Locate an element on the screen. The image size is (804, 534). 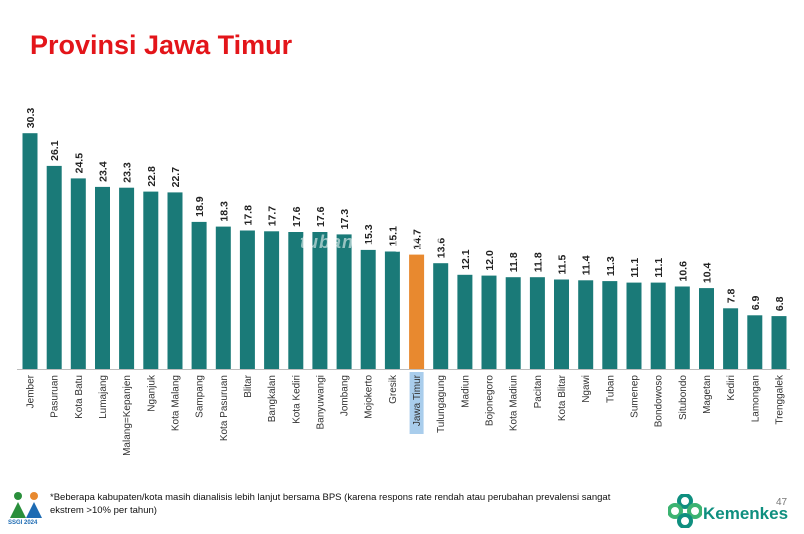
data-label: 22.8 is located at coordinates (152, 176).